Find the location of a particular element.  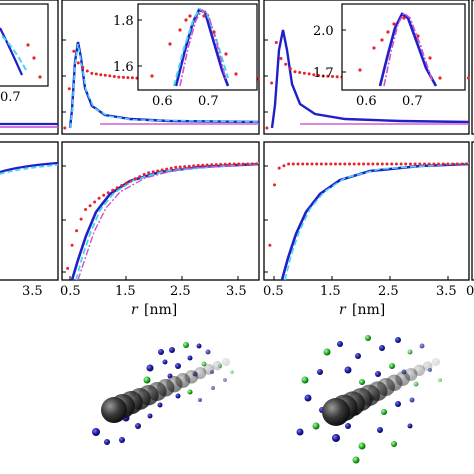

bottom-middle-curves is located at coordinates (165, 221).